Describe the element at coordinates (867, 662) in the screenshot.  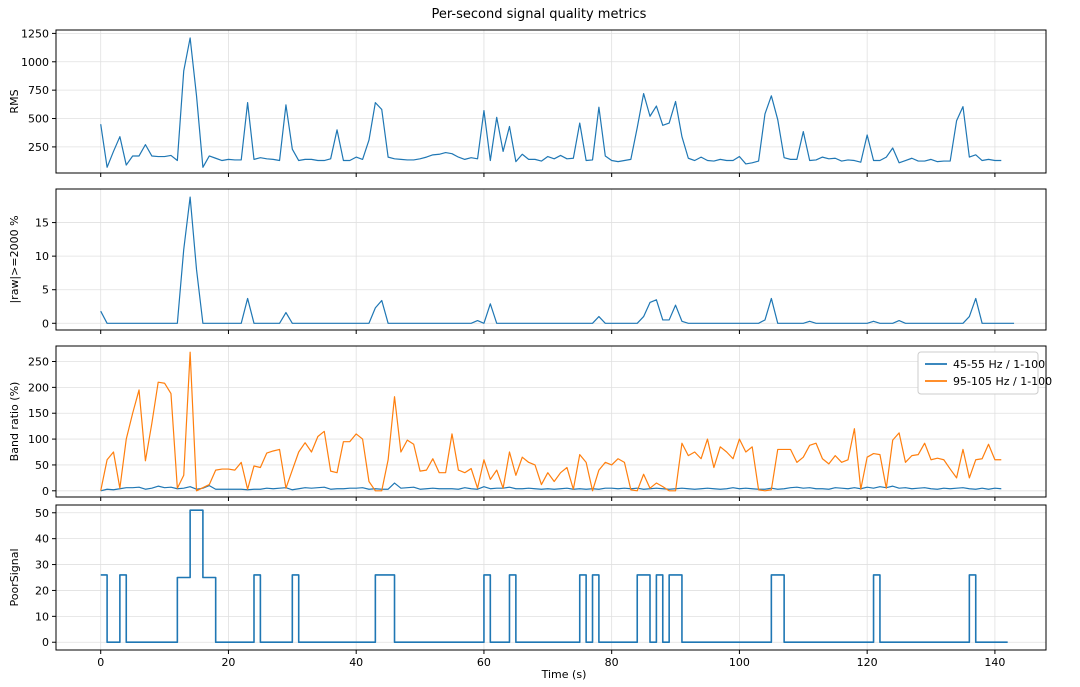
I see `x-tick-label: 120` at that location.